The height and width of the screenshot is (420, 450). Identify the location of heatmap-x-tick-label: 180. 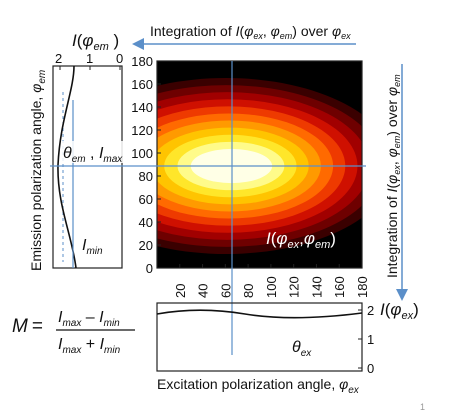
(362, 287).